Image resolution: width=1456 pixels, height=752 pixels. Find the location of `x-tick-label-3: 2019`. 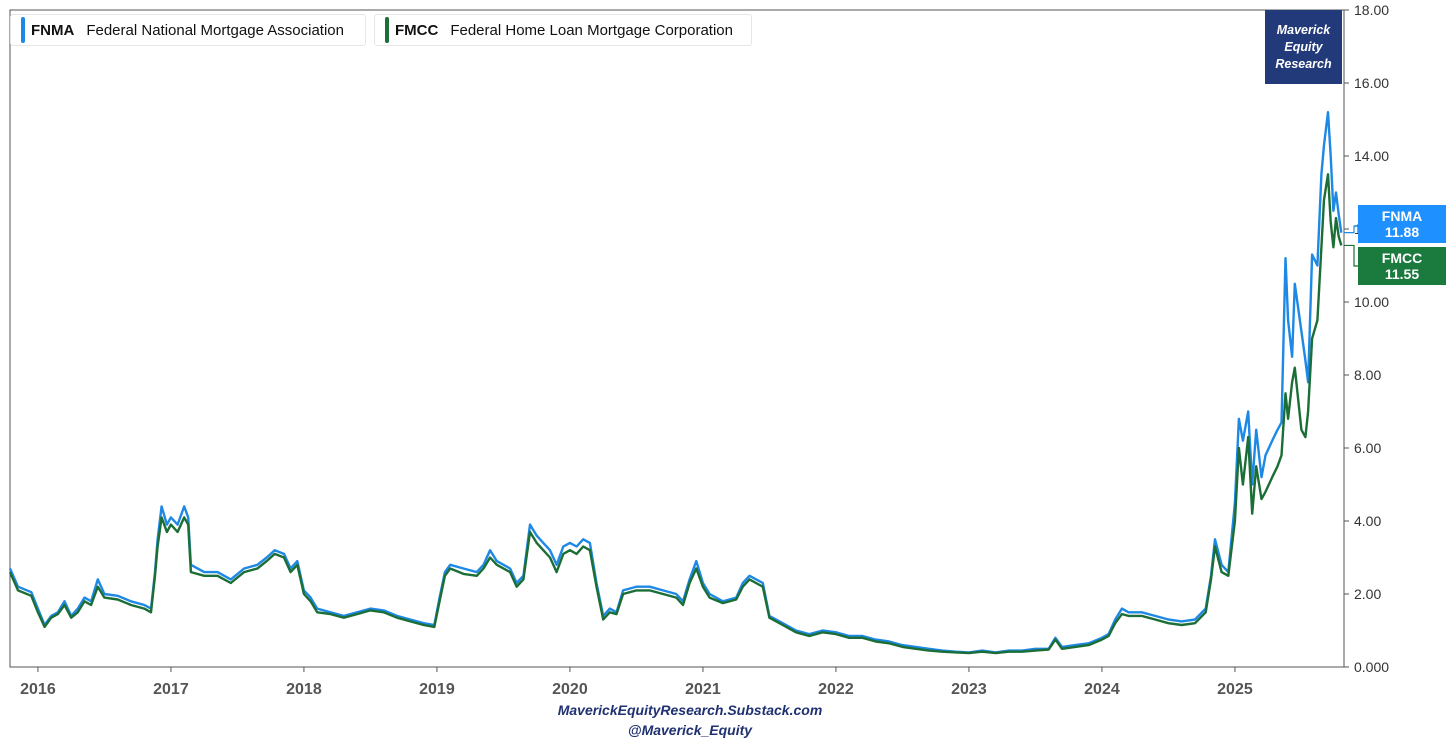

x-tick-label-3: 2019 is located at coordinates (437, 689).